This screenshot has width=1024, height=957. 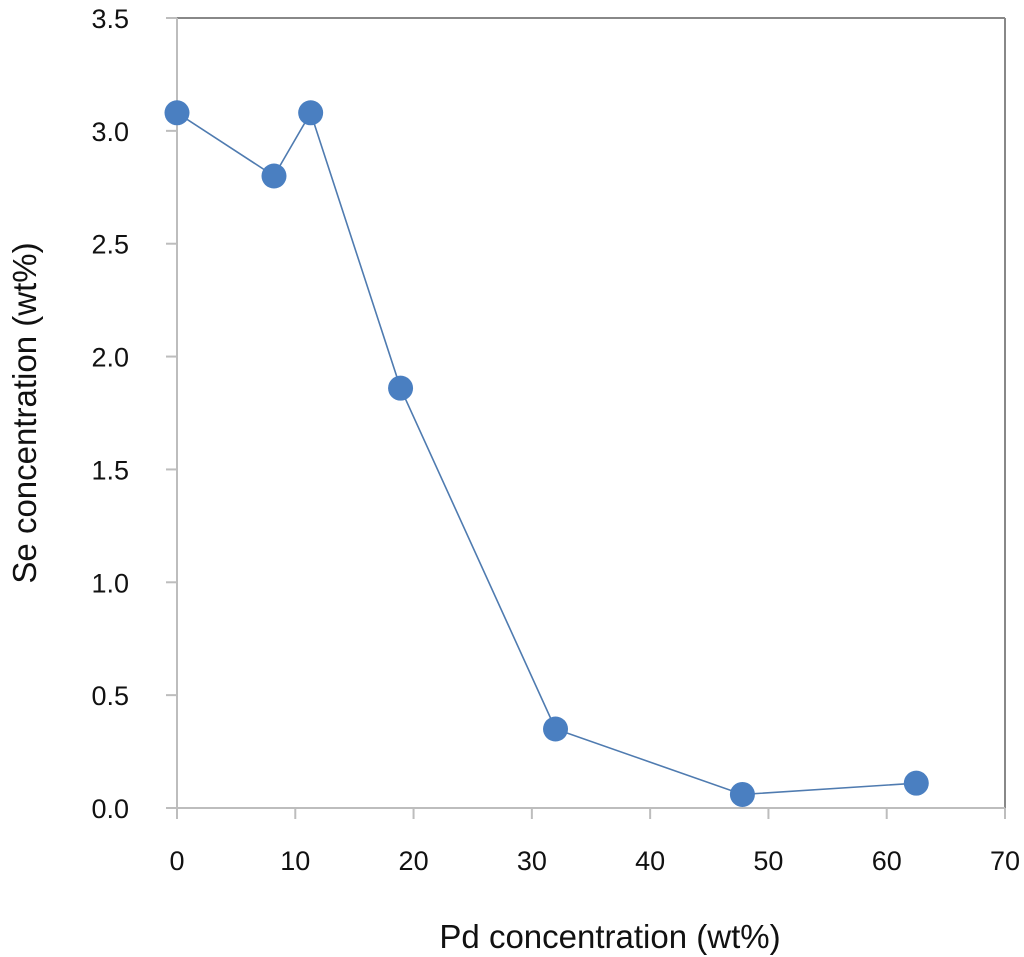 I want to click on y-tick-label: 1.5, so click(x=110, y=470).